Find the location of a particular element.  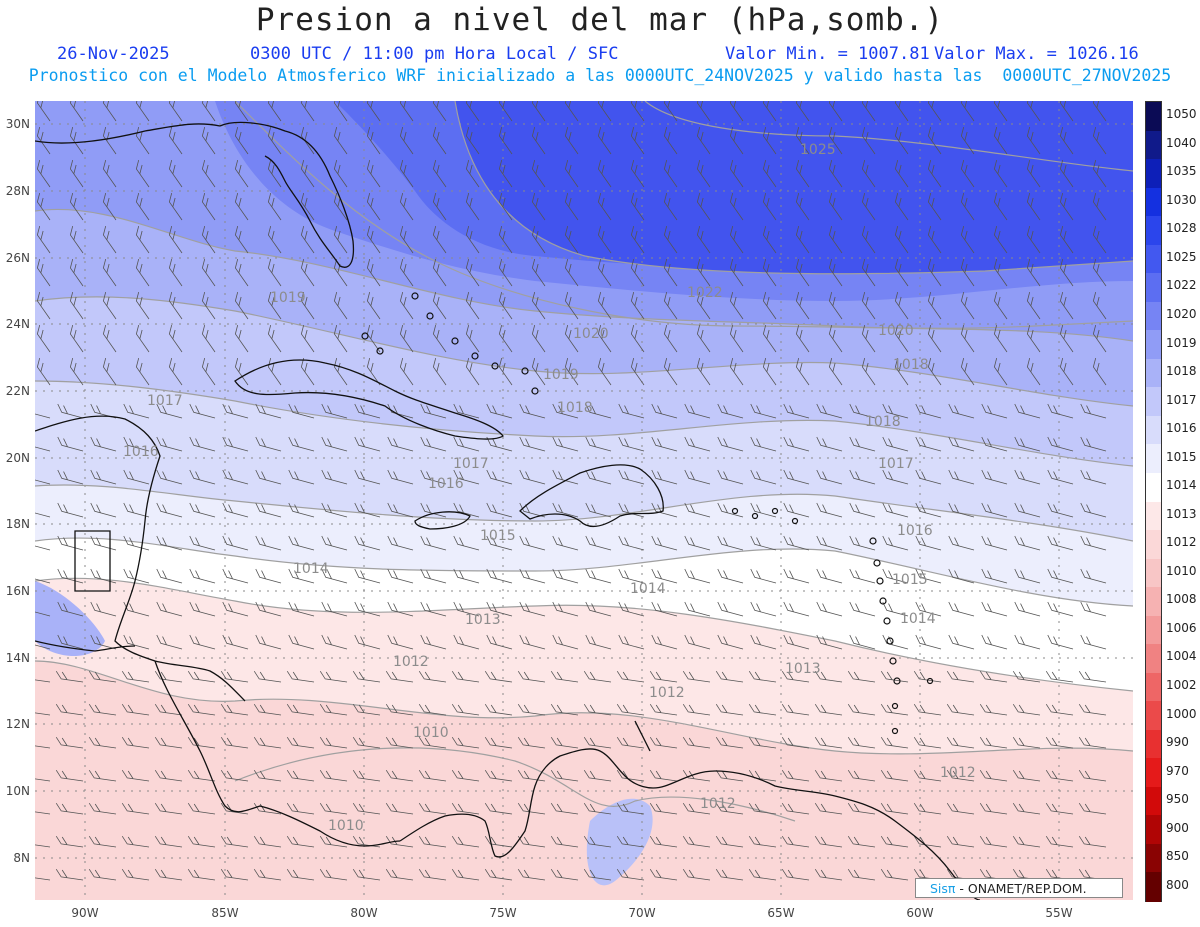

lon-label: 65W is located at coordinates (781, 913).